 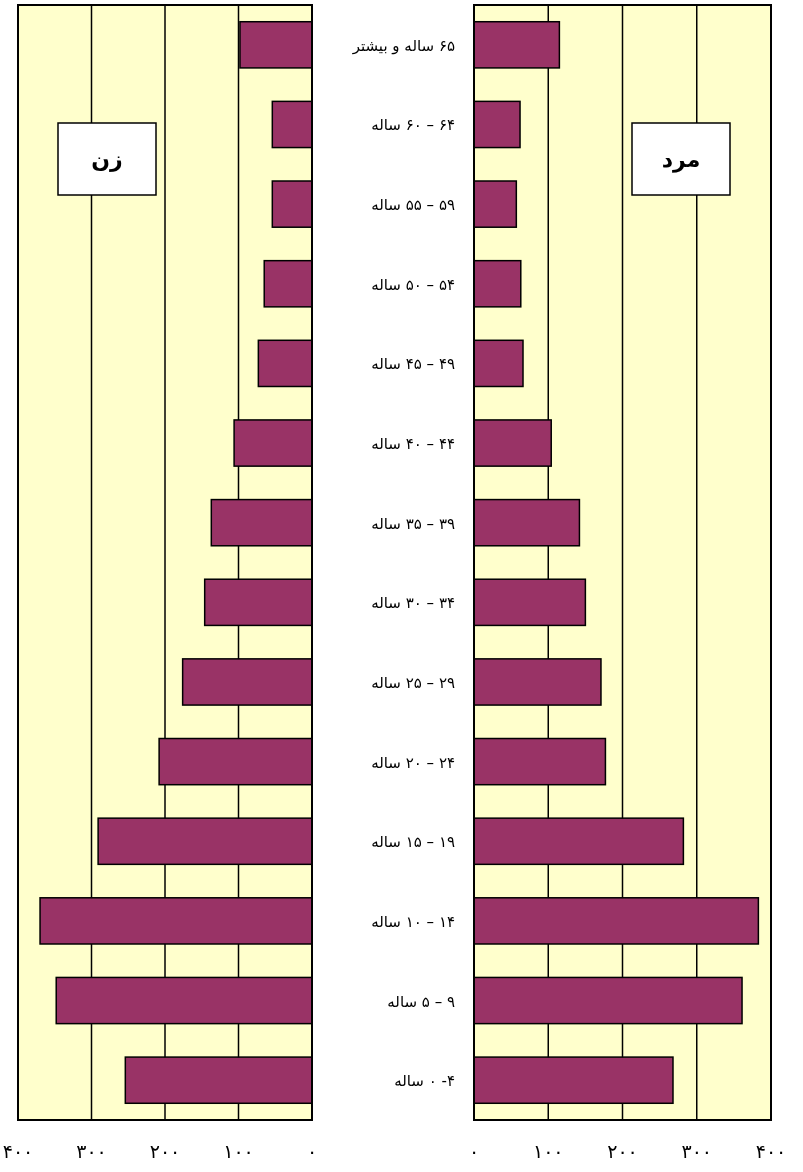 What do you see at coordinates (413, 603) in the screenshot?
I see `y-tick-label: ۳۴ – ۳۰ ساله` at bounding box center [413, 603].